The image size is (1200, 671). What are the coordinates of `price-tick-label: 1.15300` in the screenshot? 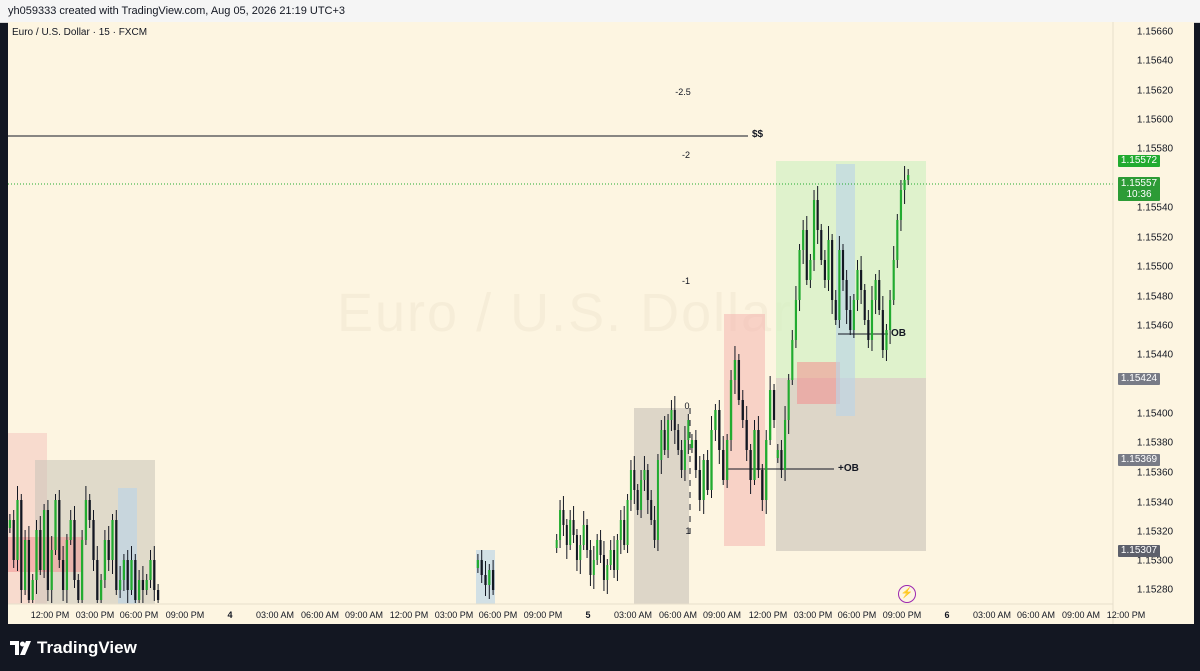 It's located at (1155, 561).